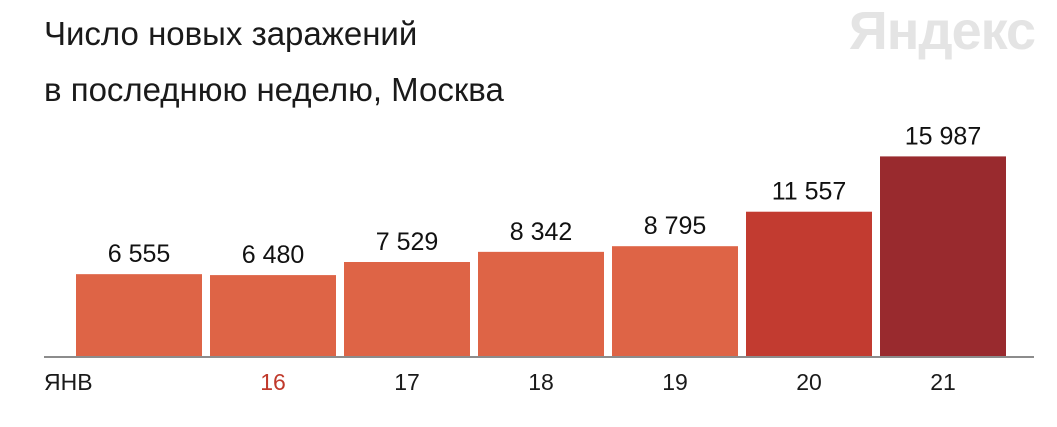 The height and width of the screenshot is (427, 1057). Describe the element at coordinates (809, 192) in the screenshot. I see `value-label-20: 11 557` at that location.